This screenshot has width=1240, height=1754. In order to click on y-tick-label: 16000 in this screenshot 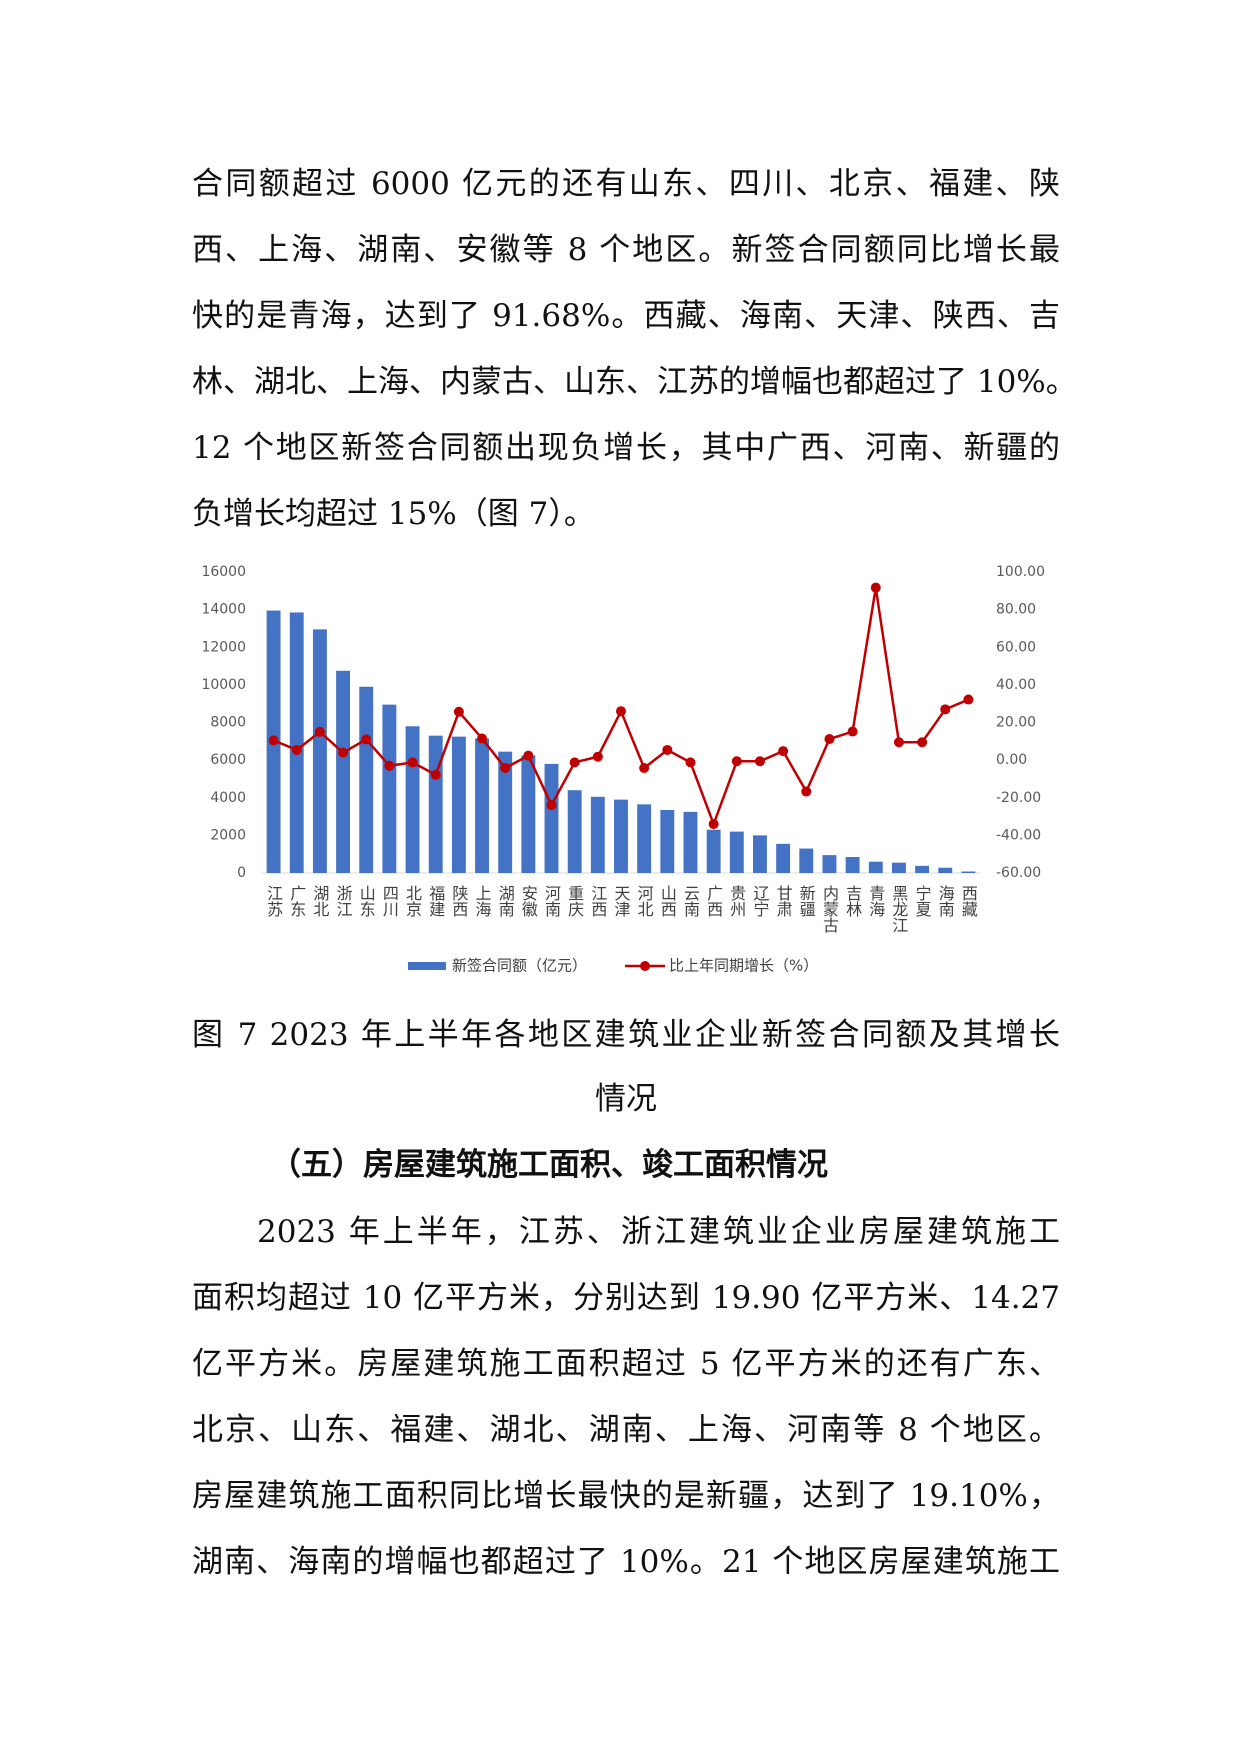, I will do `click(223, 572)`.